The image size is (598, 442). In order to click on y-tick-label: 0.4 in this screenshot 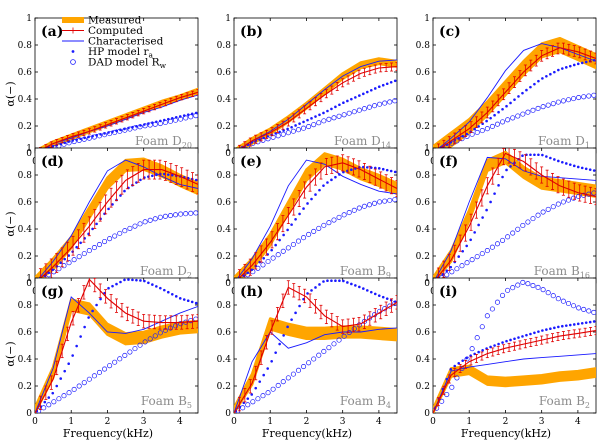, I will do `click(25, 100)`.